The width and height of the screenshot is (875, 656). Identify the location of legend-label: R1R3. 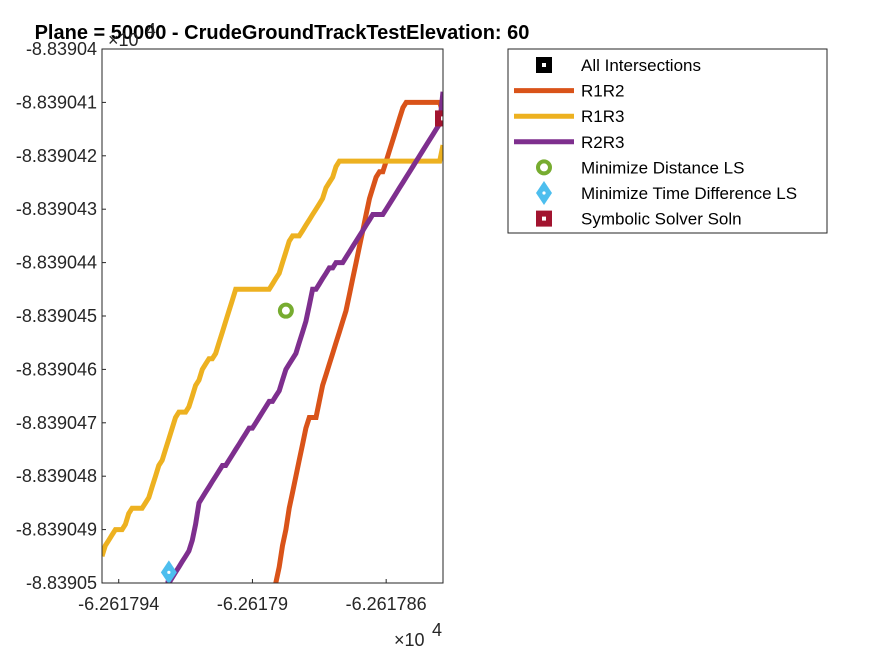
(602, 116).